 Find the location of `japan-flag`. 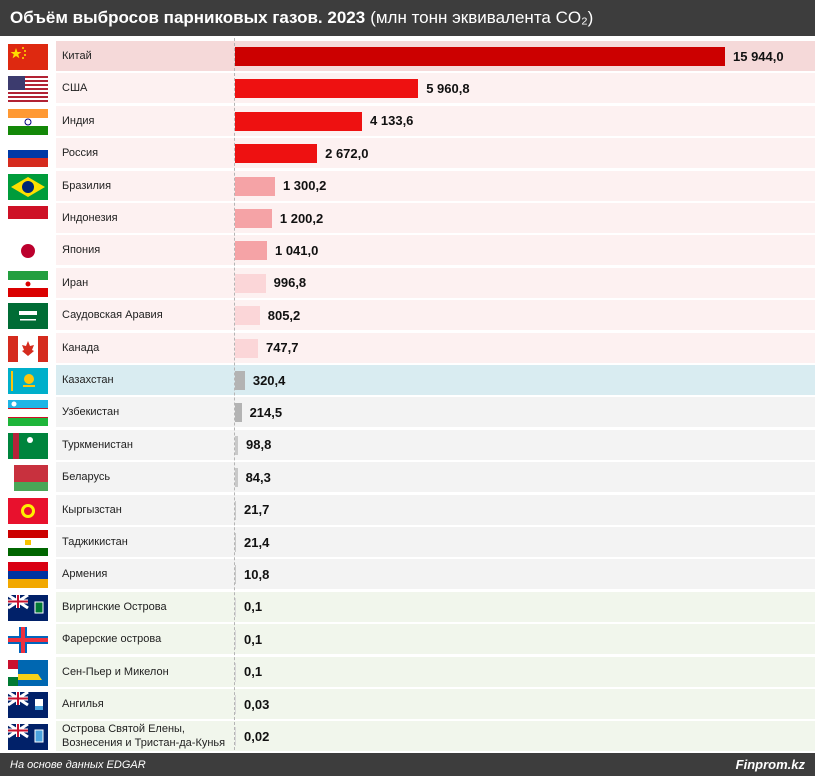

japan-flag is located at coordinates (28, 251).